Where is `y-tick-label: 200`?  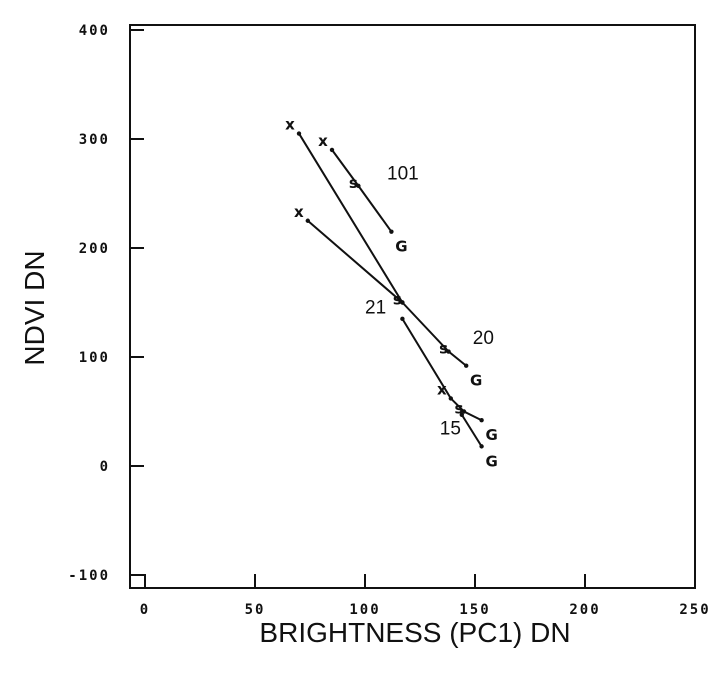 y-tick-label: 200 is located at coordinates (94, 249).